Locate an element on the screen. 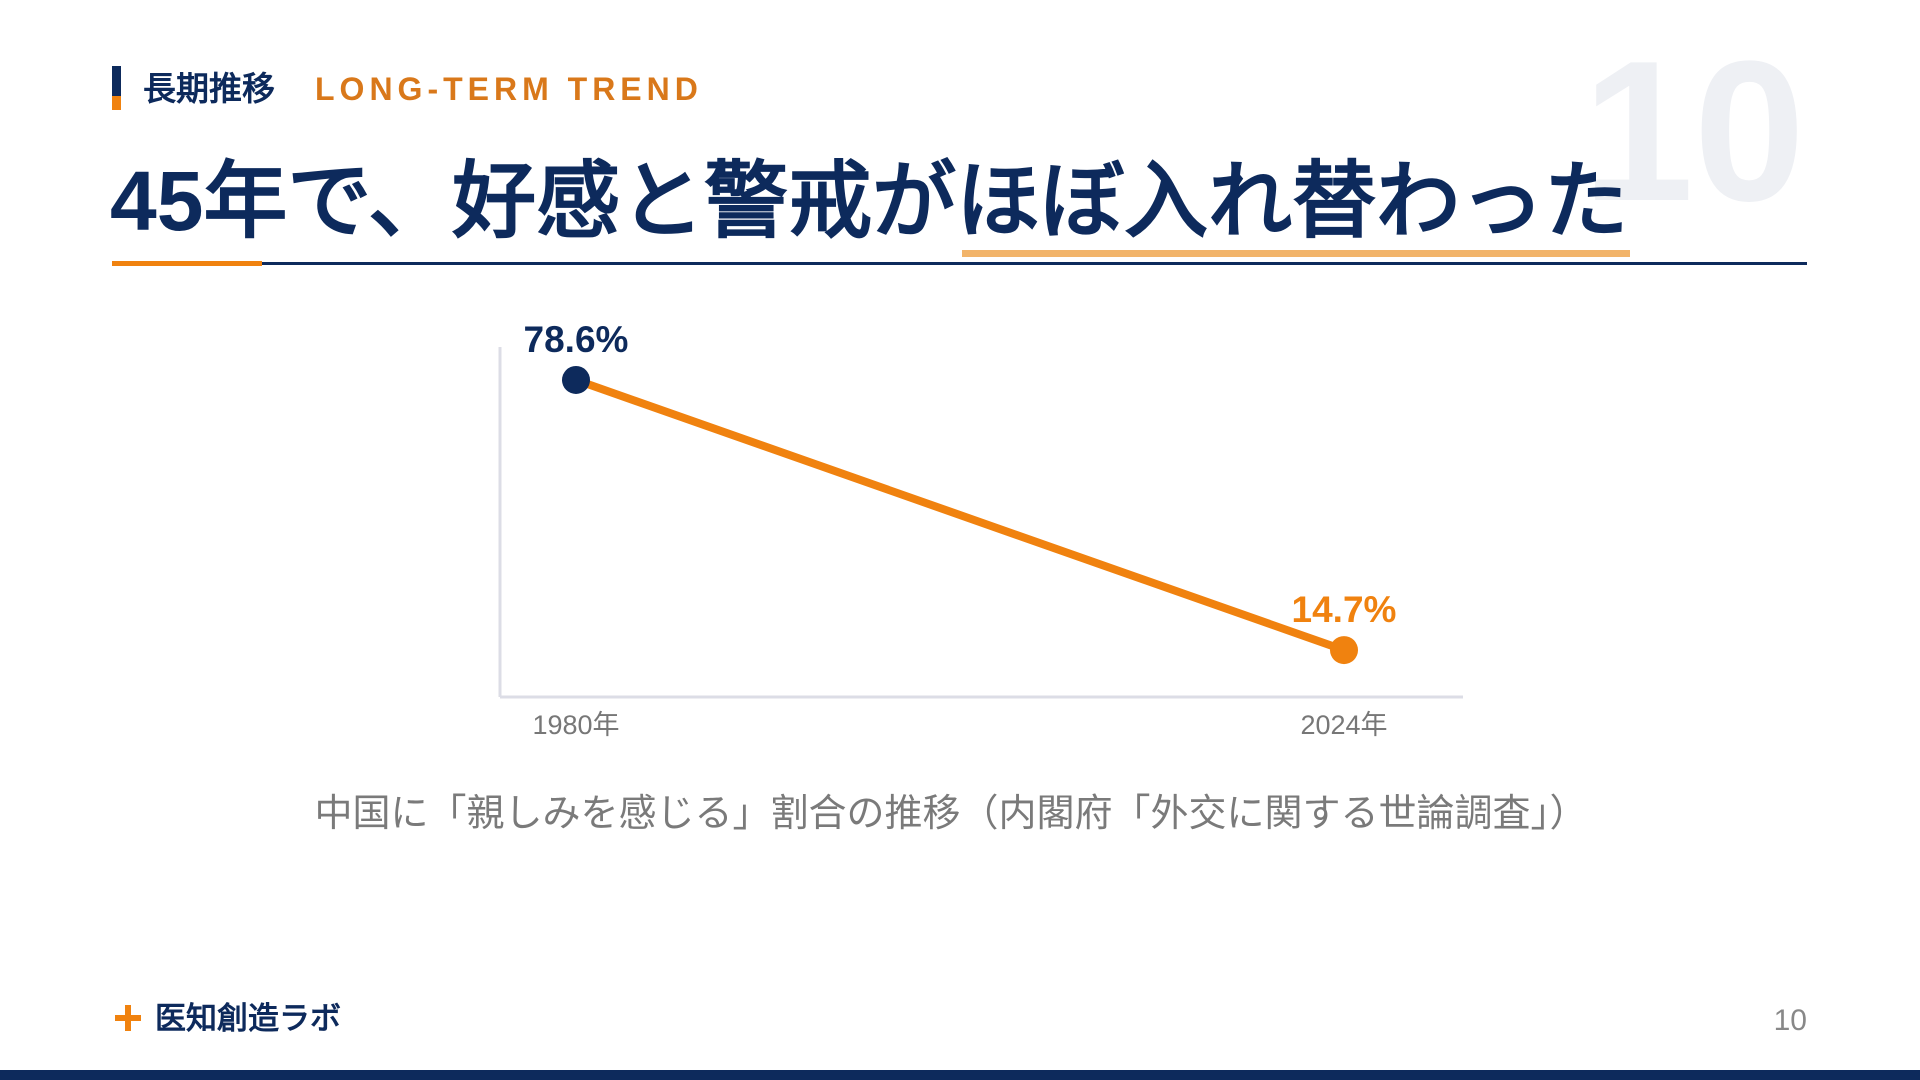  section-label: 長期推移 is located at coordinates (209, 88).